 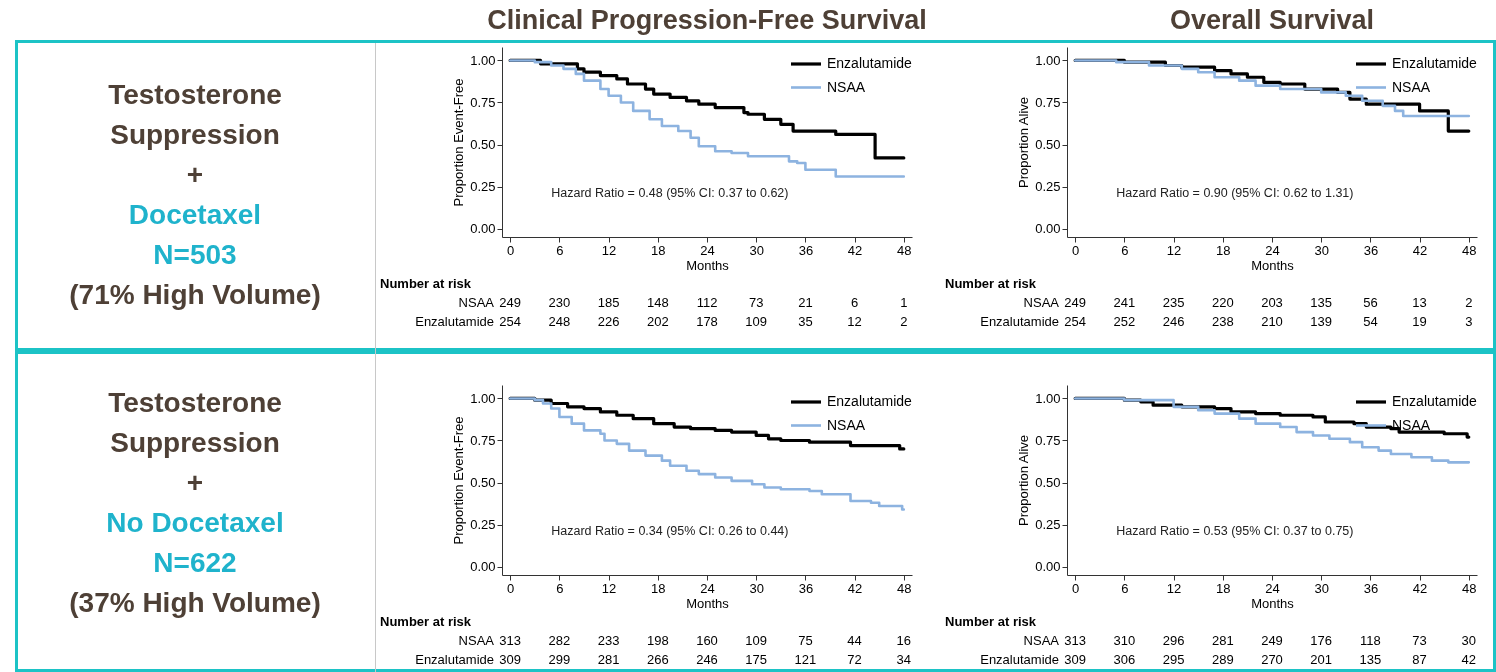 What do you see at coordinates (1248, 302) in the screenshot?
I see `text: NSAA 249 241 235 220 203 135 56 13 2` at bounding box center [1248, 302].